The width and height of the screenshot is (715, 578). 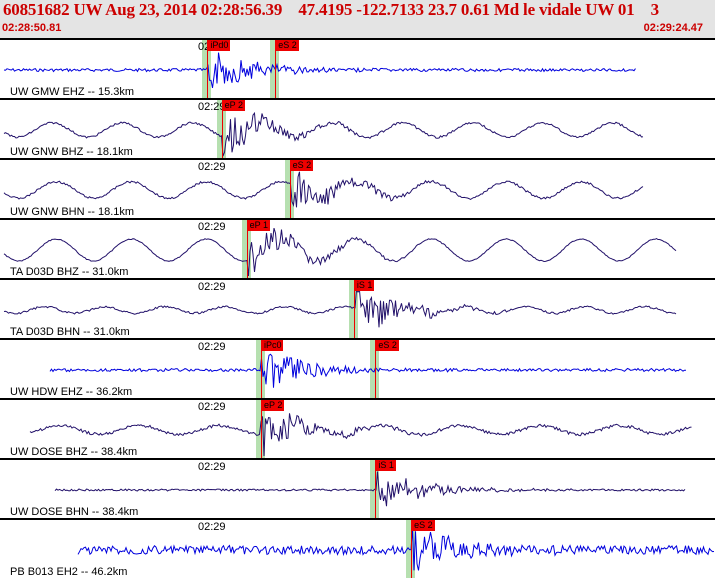 I want to click on station-label: TA D03D BHZ -- 31.0km, so click(x=69, y=272).